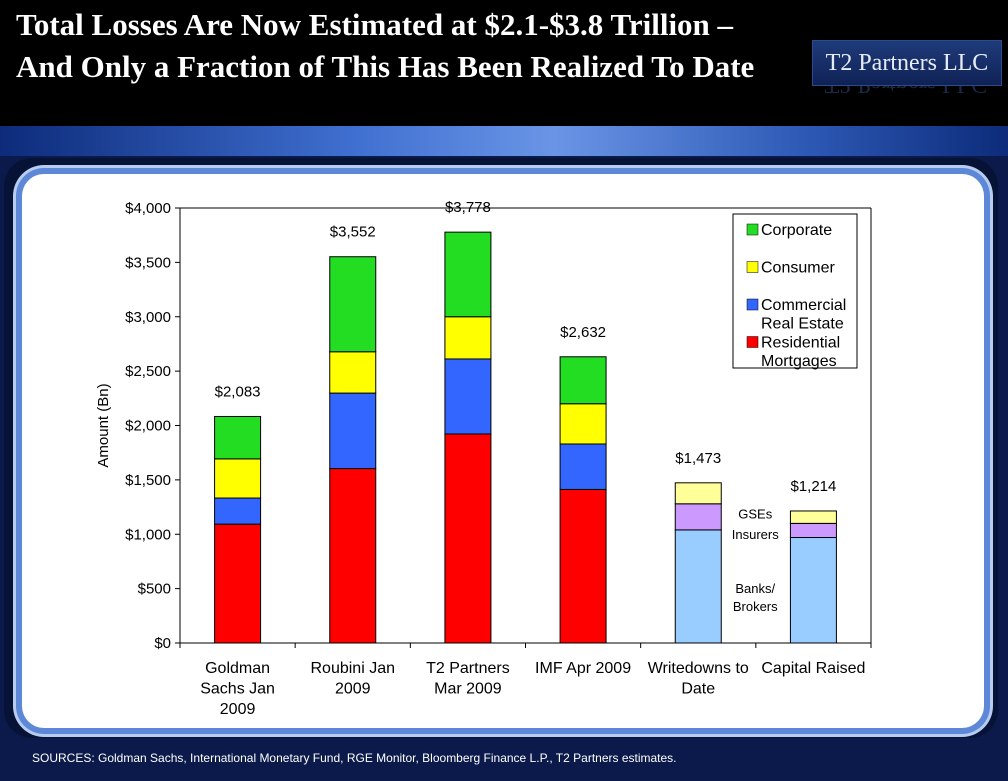  Describe the element at coordinates (583, 668) in the screenshot. I see `x-tick-label: IMF Apr 2009` at that location.